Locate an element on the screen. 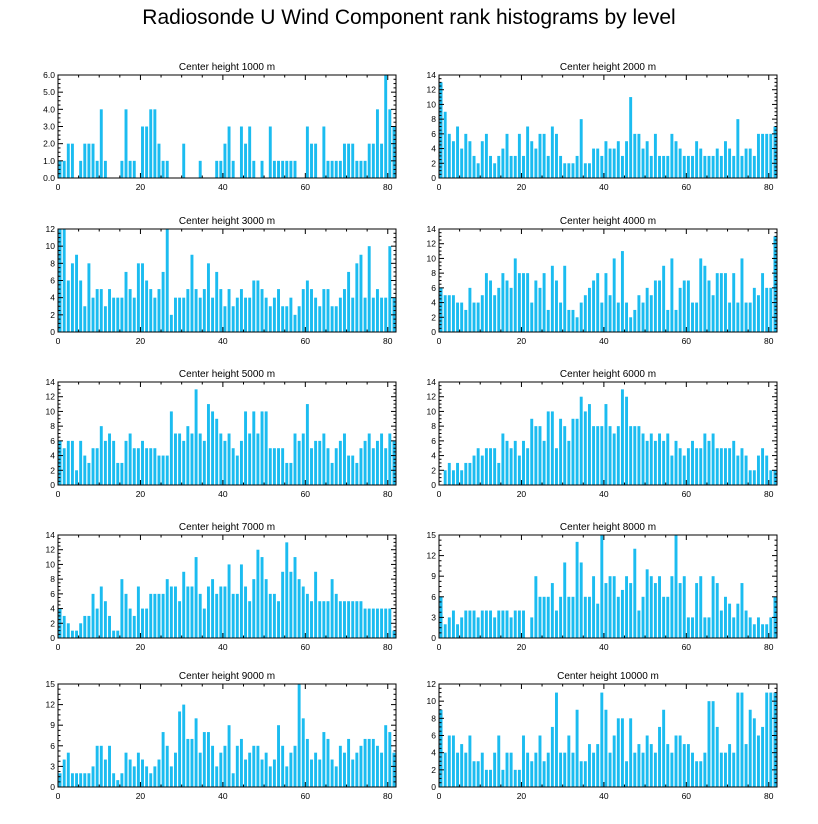 The height and width of the screenshot is (824, 818). x-tick-label: 20 is located at coordinates (141, 796).